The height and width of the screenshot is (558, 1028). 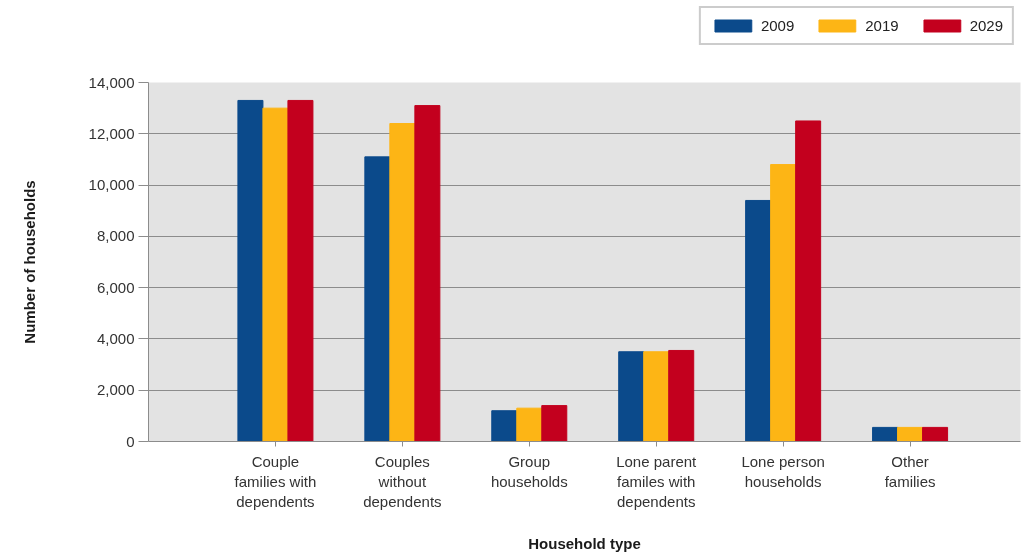 What do you see at coordinates (115, 236) in the screenshot?
I see `y-tick-label: 8,000` at bounding box center [115, 236].